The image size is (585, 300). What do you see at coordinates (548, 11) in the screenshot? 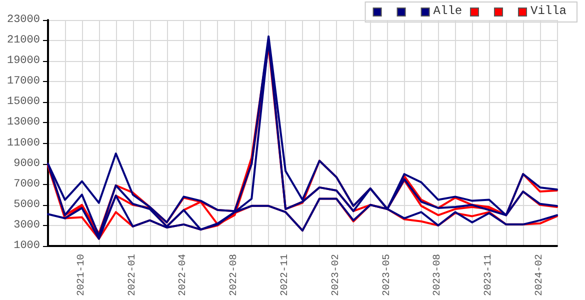
I see `legend-label: Villa` at bounding box center [548, 11].